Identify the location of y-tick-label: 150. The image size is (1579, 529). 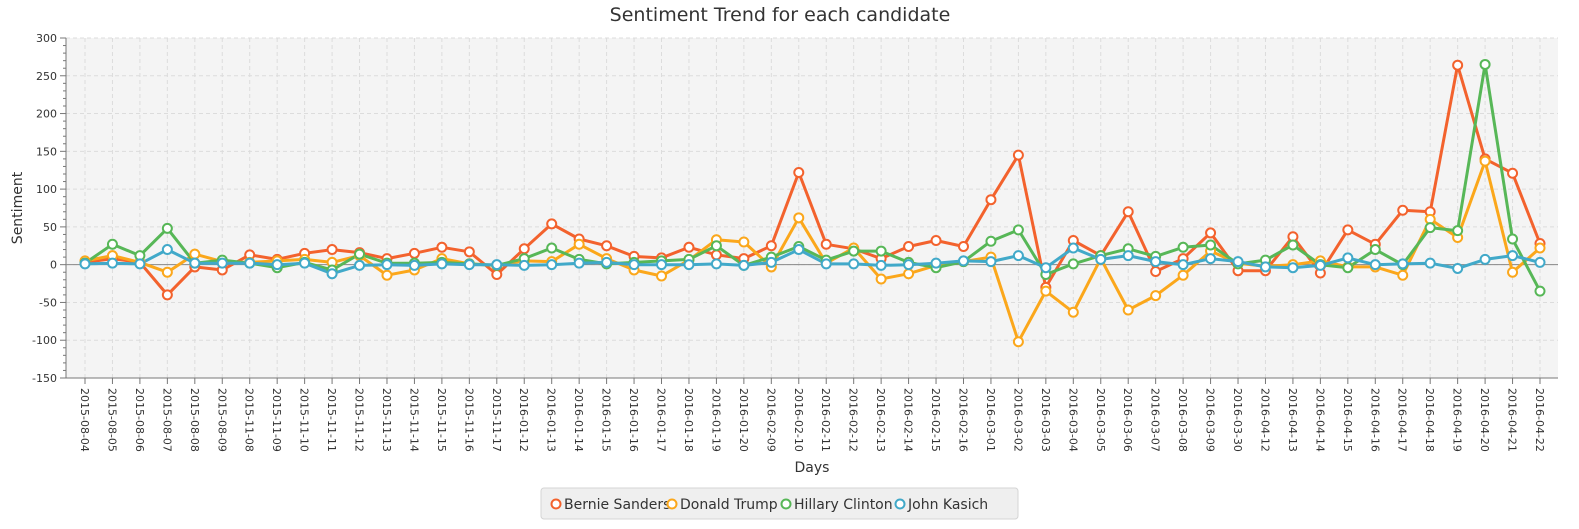
(46, 151).